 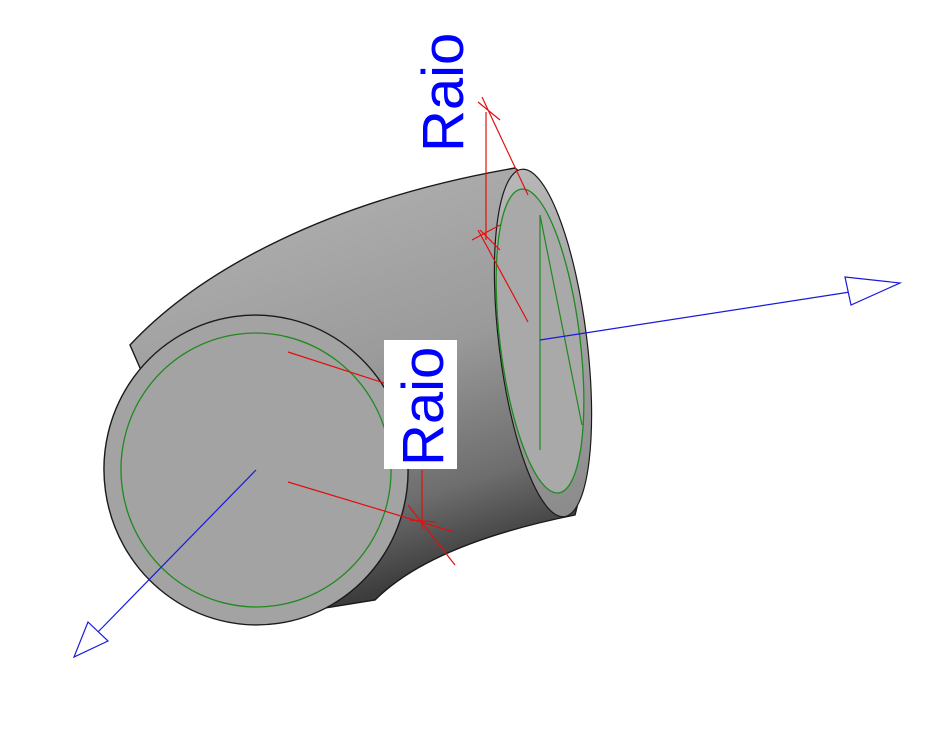 I want to click on top-radius-dimension, so click(x=500, y=209).